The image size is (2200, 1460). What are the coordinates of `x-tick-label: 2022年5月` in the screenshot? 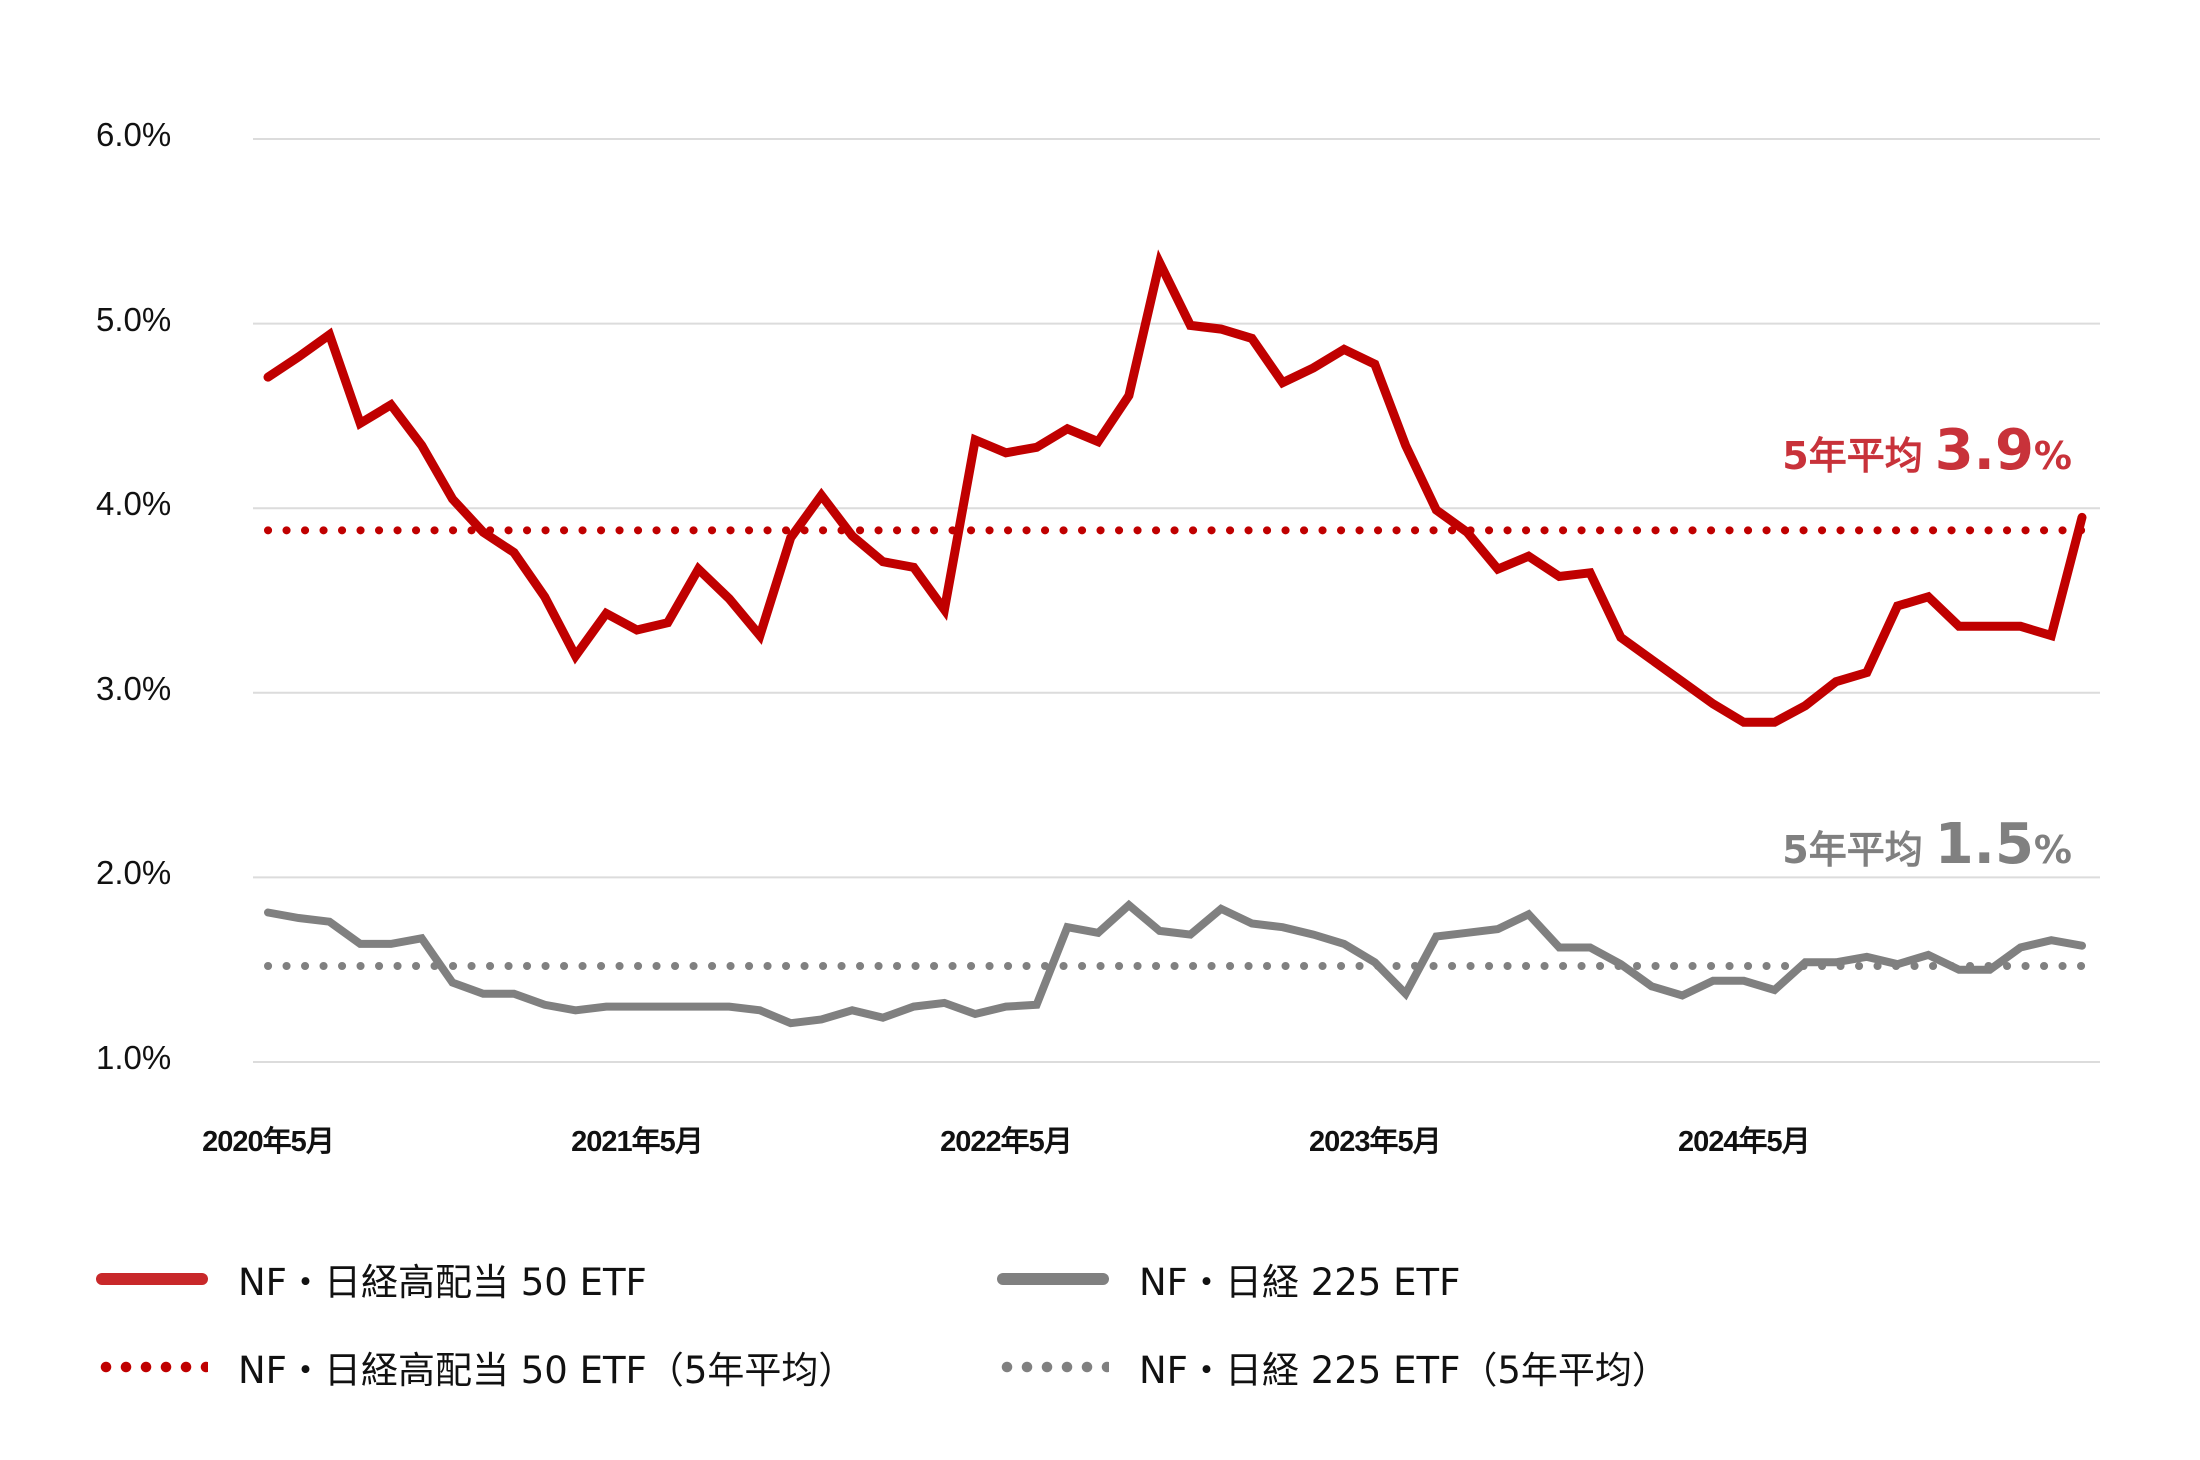 It's located at (1006, 1142).